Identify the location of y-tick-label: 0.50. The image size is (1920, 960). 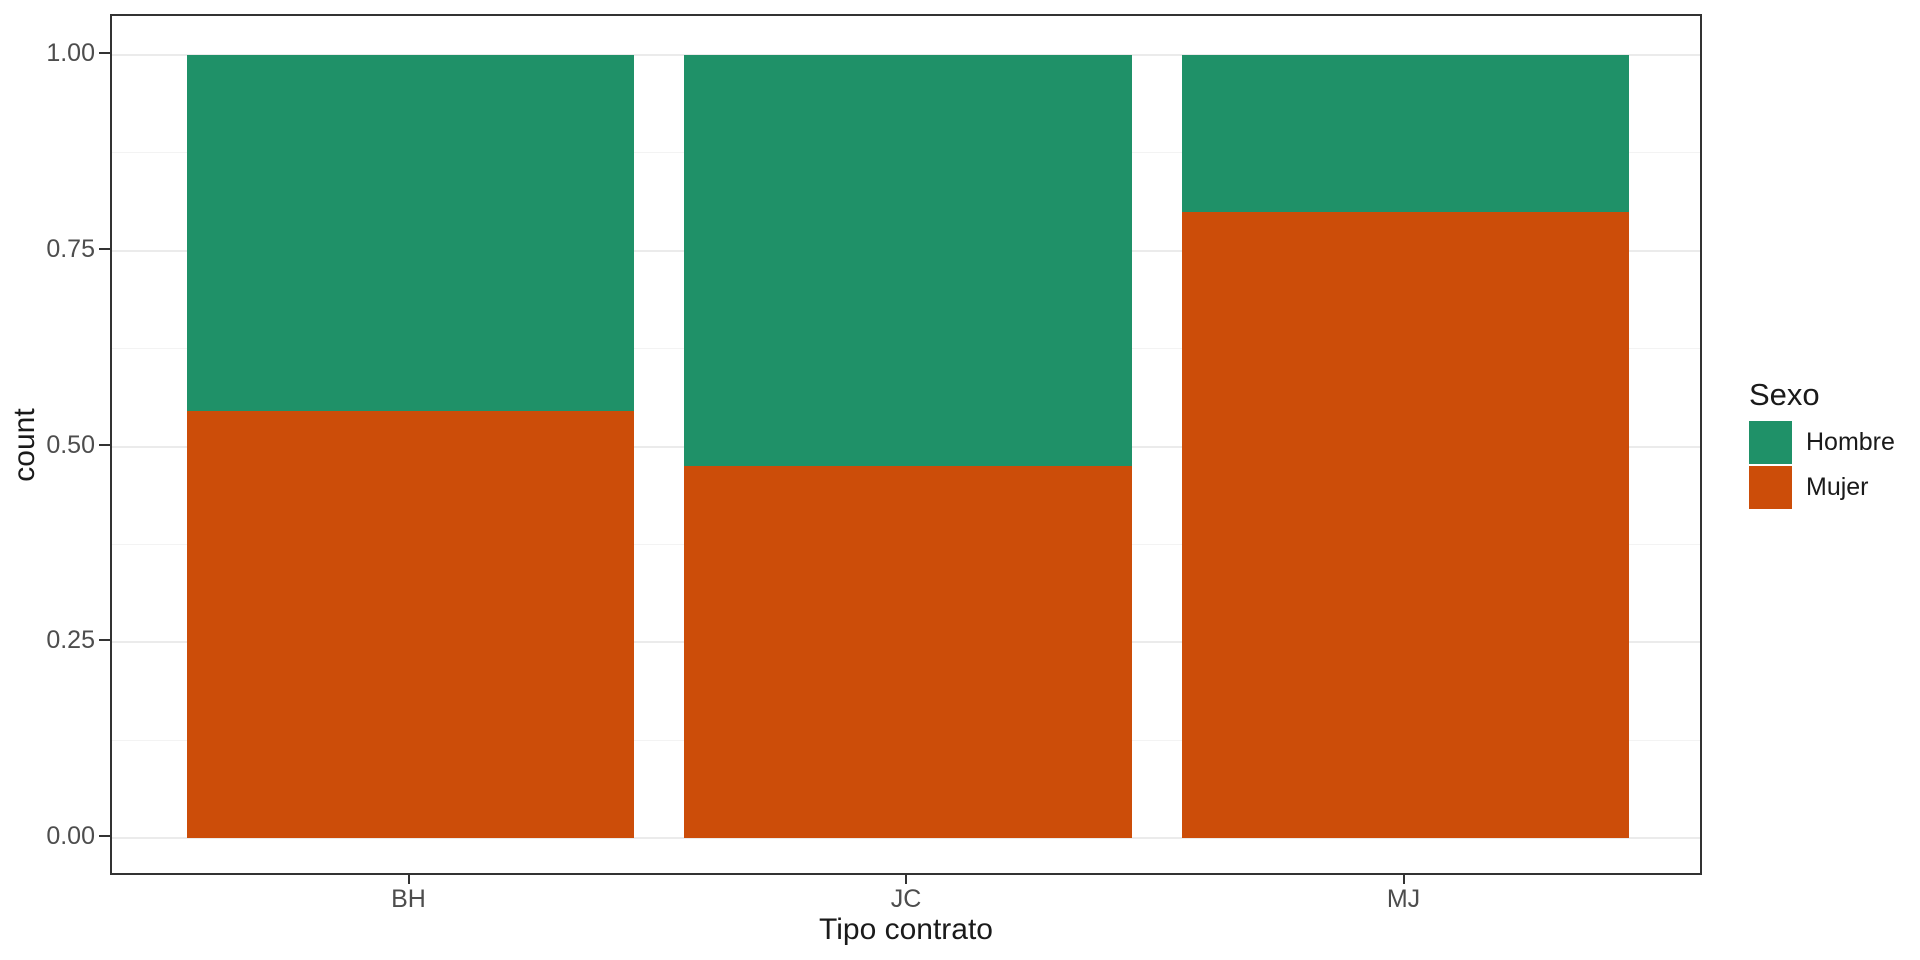
(70, 444).